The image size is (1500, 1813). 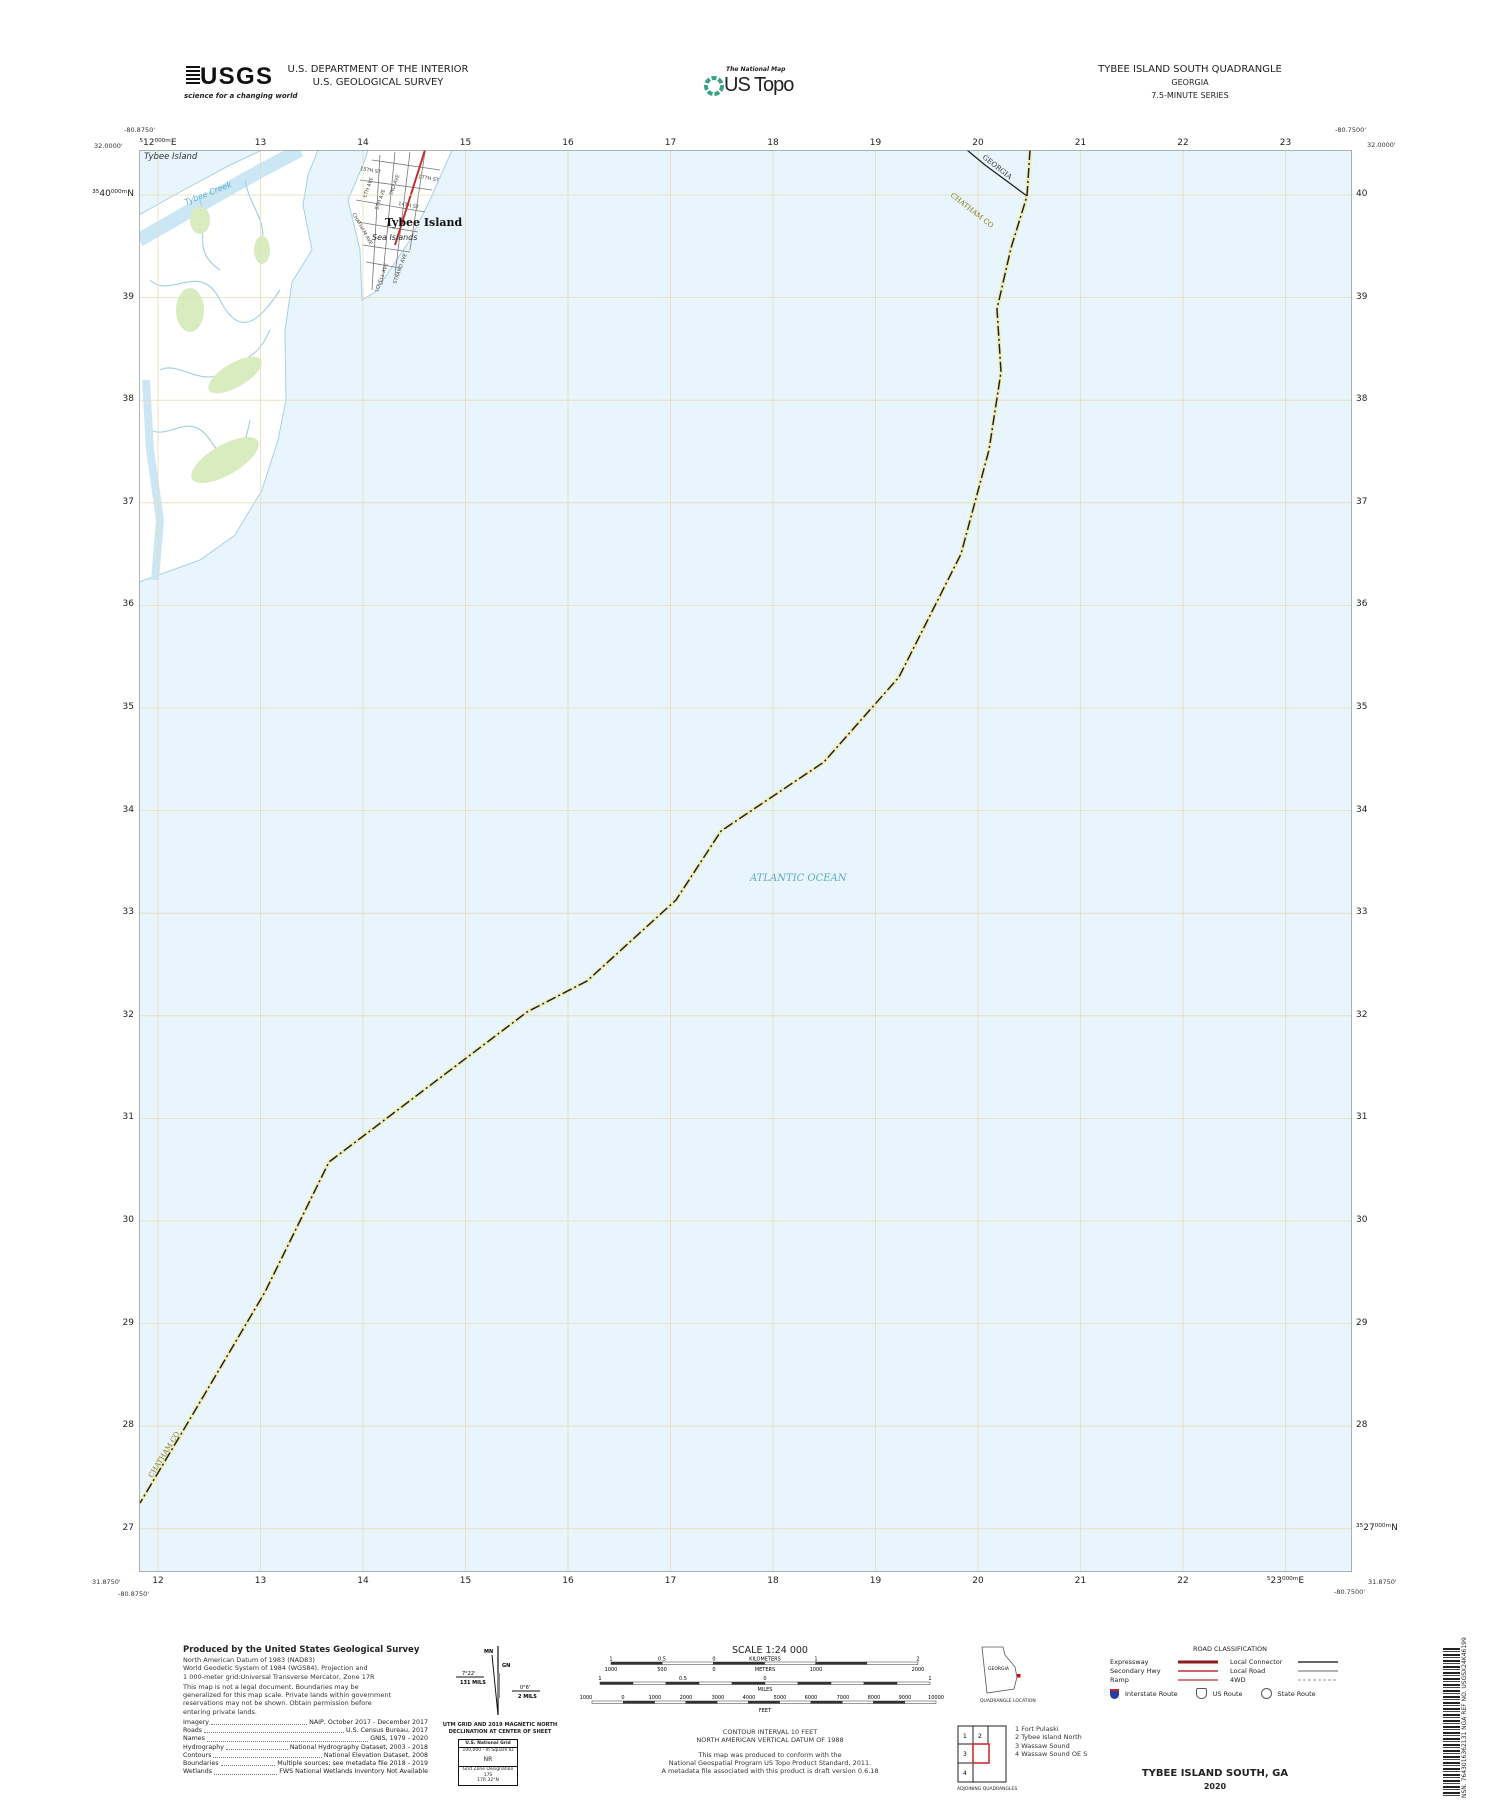 I want to click on state-boundary, so click(x=997, y=173).